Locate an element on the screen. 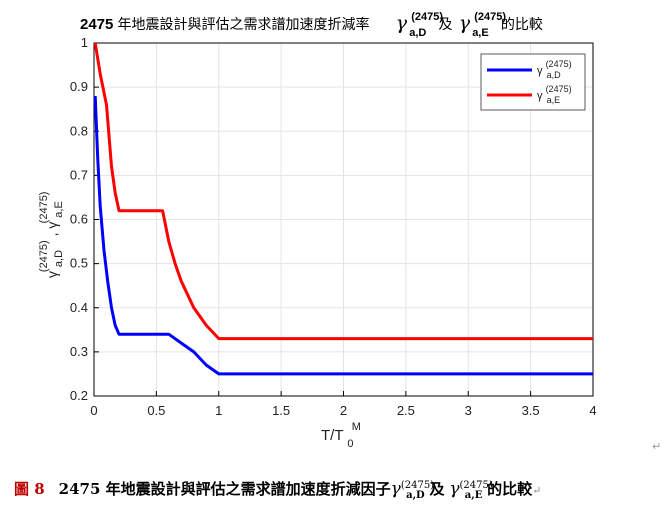 This screenshot has width=665, height=519. y-tick-label: 0.2 is located at coordinates (79, 395).